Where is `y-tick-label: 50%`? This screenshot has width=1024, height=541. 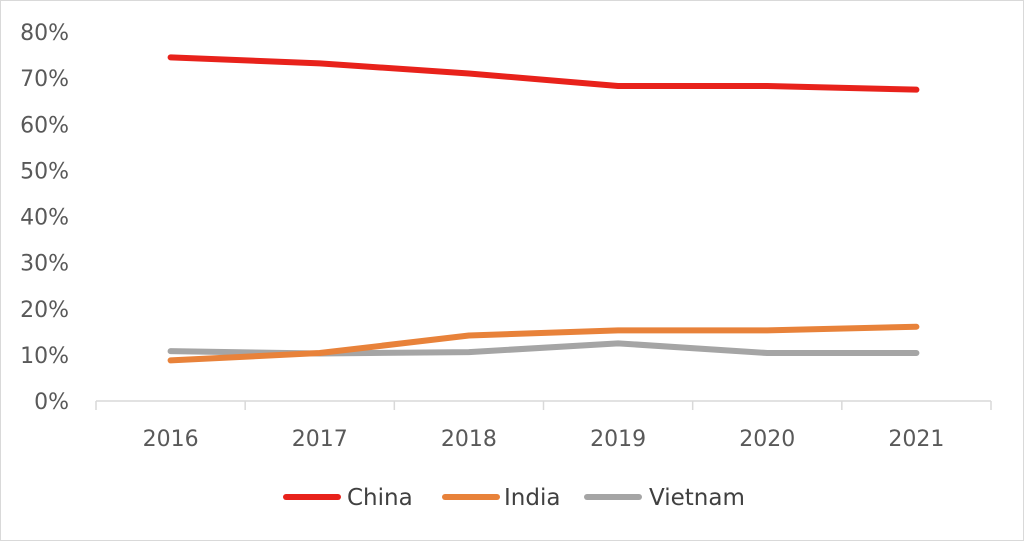
y-tick-label: 50% is located at coordinates (44, 171).